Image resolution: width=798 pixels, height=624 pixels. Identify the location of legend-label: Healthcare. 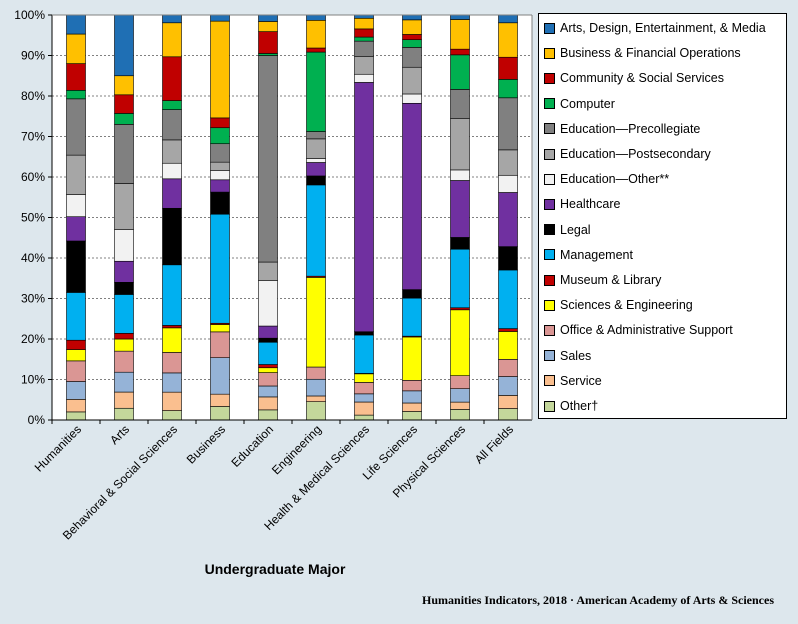
(590, 204).